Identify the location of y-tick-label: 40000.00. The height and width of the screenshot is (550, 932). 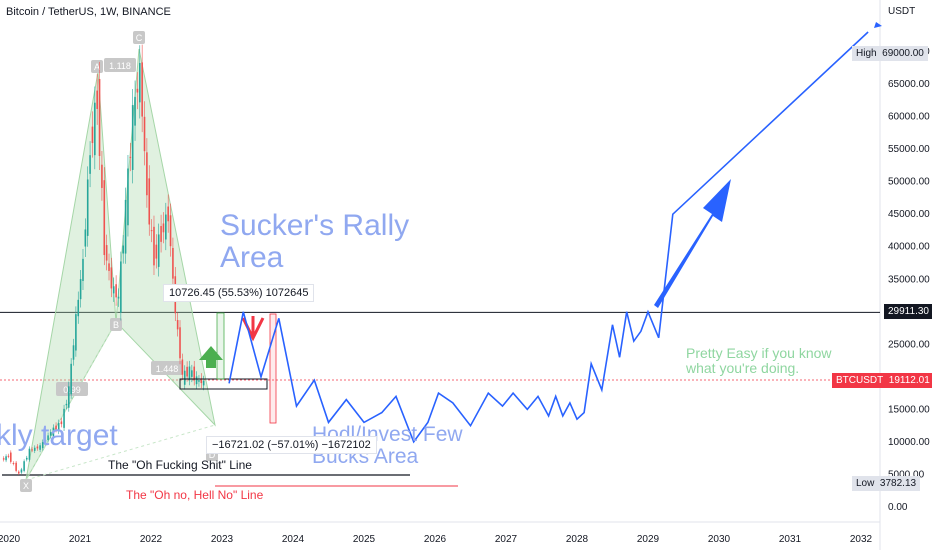
(909, 247).